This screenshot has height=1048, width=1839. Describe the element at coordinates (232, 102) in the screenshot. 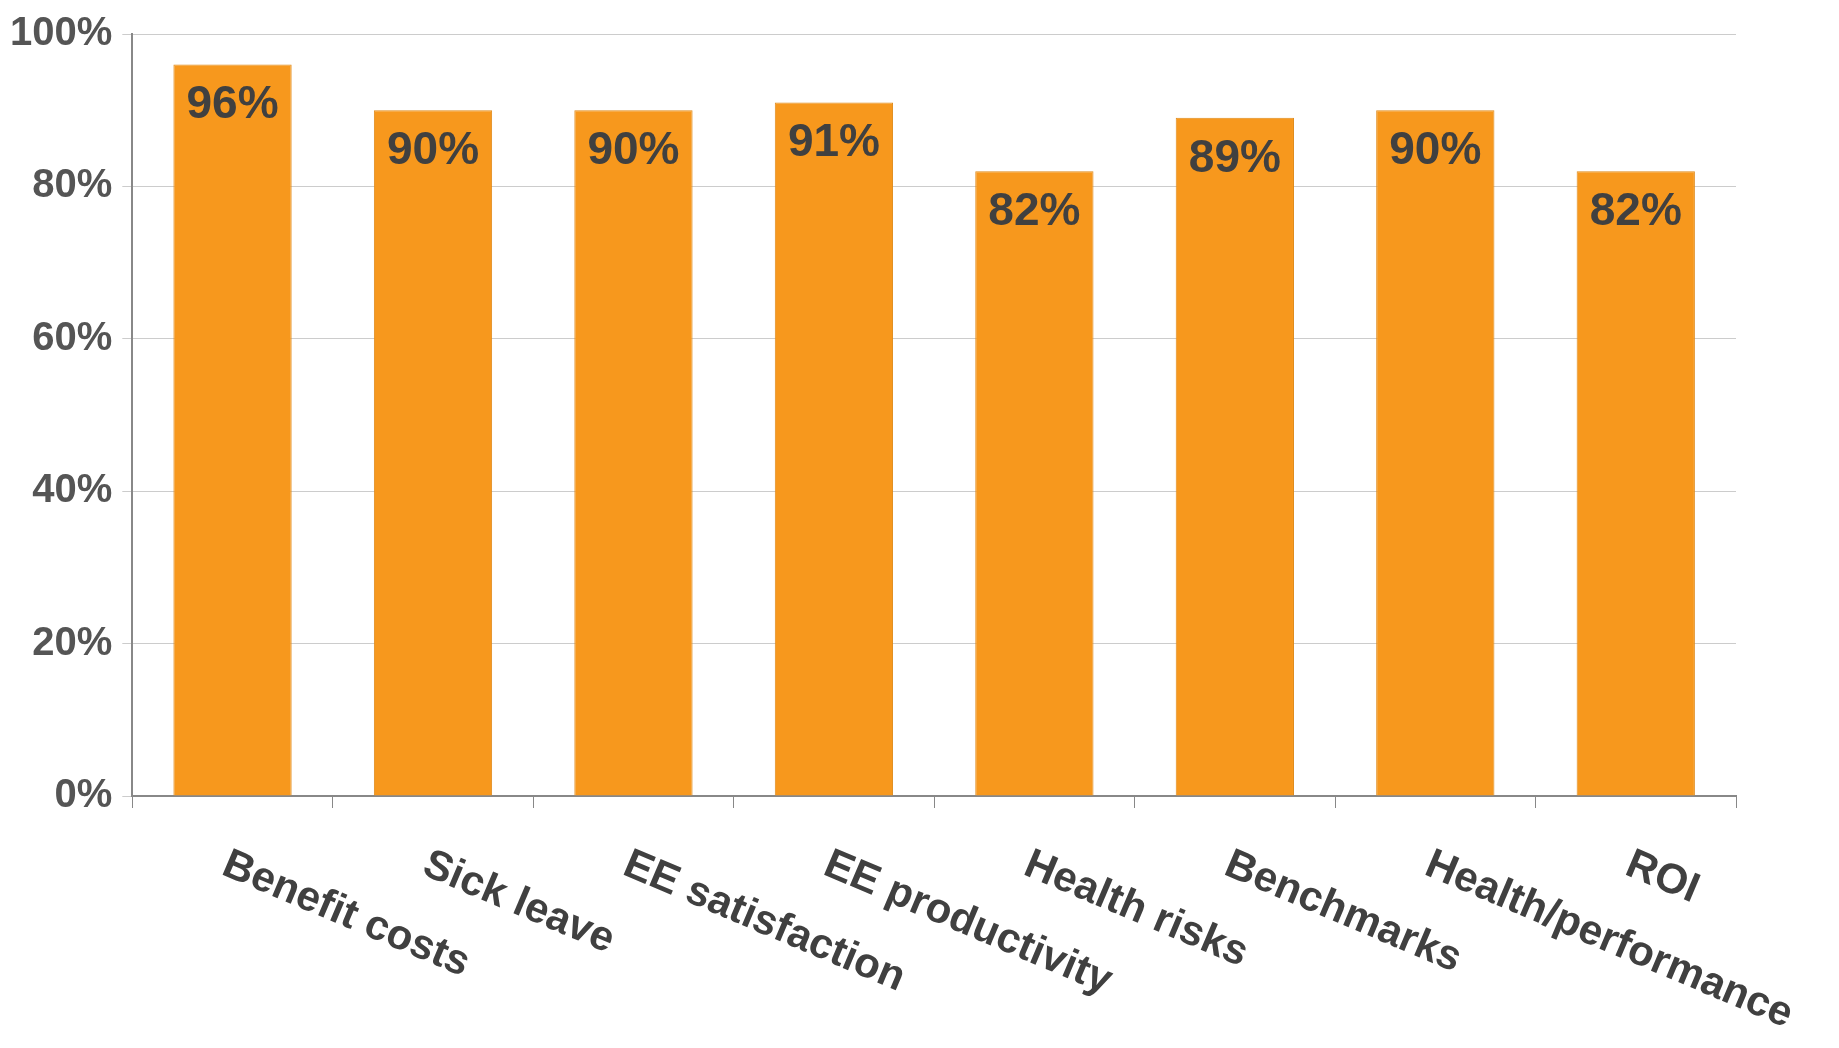

I see `data-label: 96%` at that location.